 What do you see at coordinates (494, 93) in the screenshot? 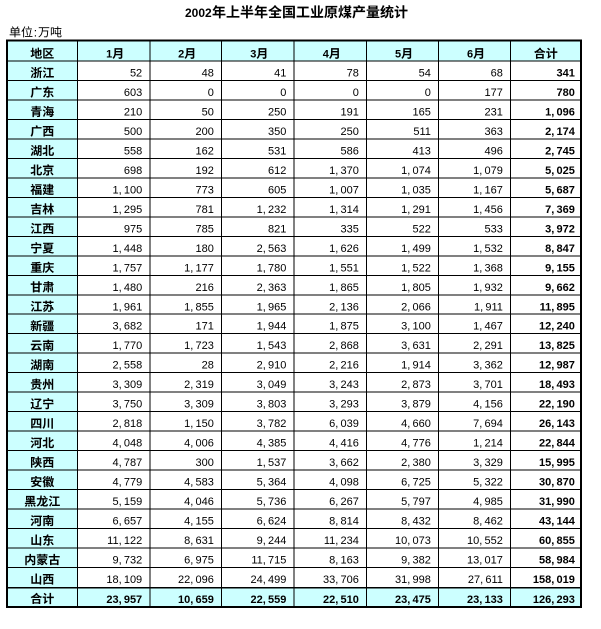
I see `svg-text: 177` at bounding box center [494, 93].